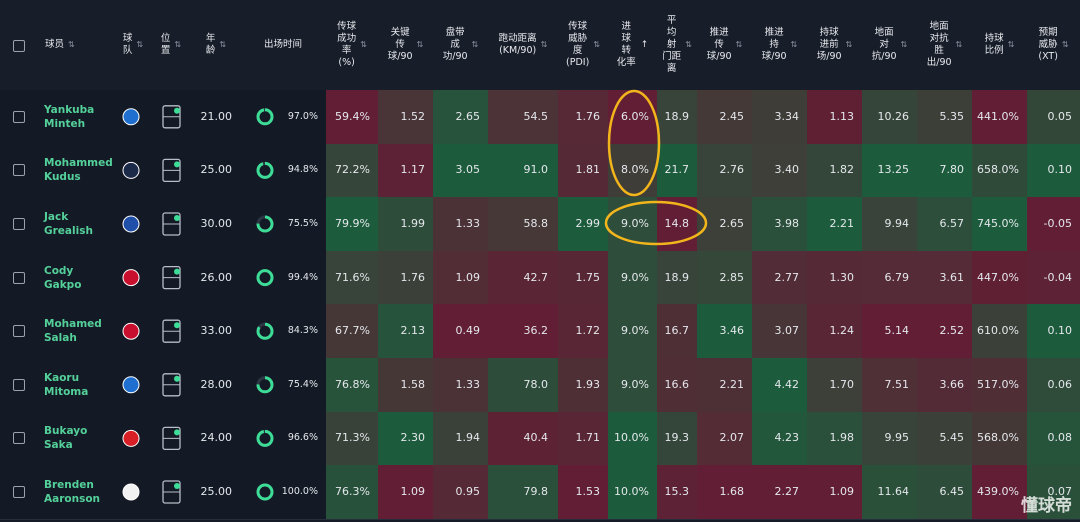  What do you see at coordinates (779, 385) in the screenshot?
I see `stat-cell: 4.42` at bounding box center [779, 385].